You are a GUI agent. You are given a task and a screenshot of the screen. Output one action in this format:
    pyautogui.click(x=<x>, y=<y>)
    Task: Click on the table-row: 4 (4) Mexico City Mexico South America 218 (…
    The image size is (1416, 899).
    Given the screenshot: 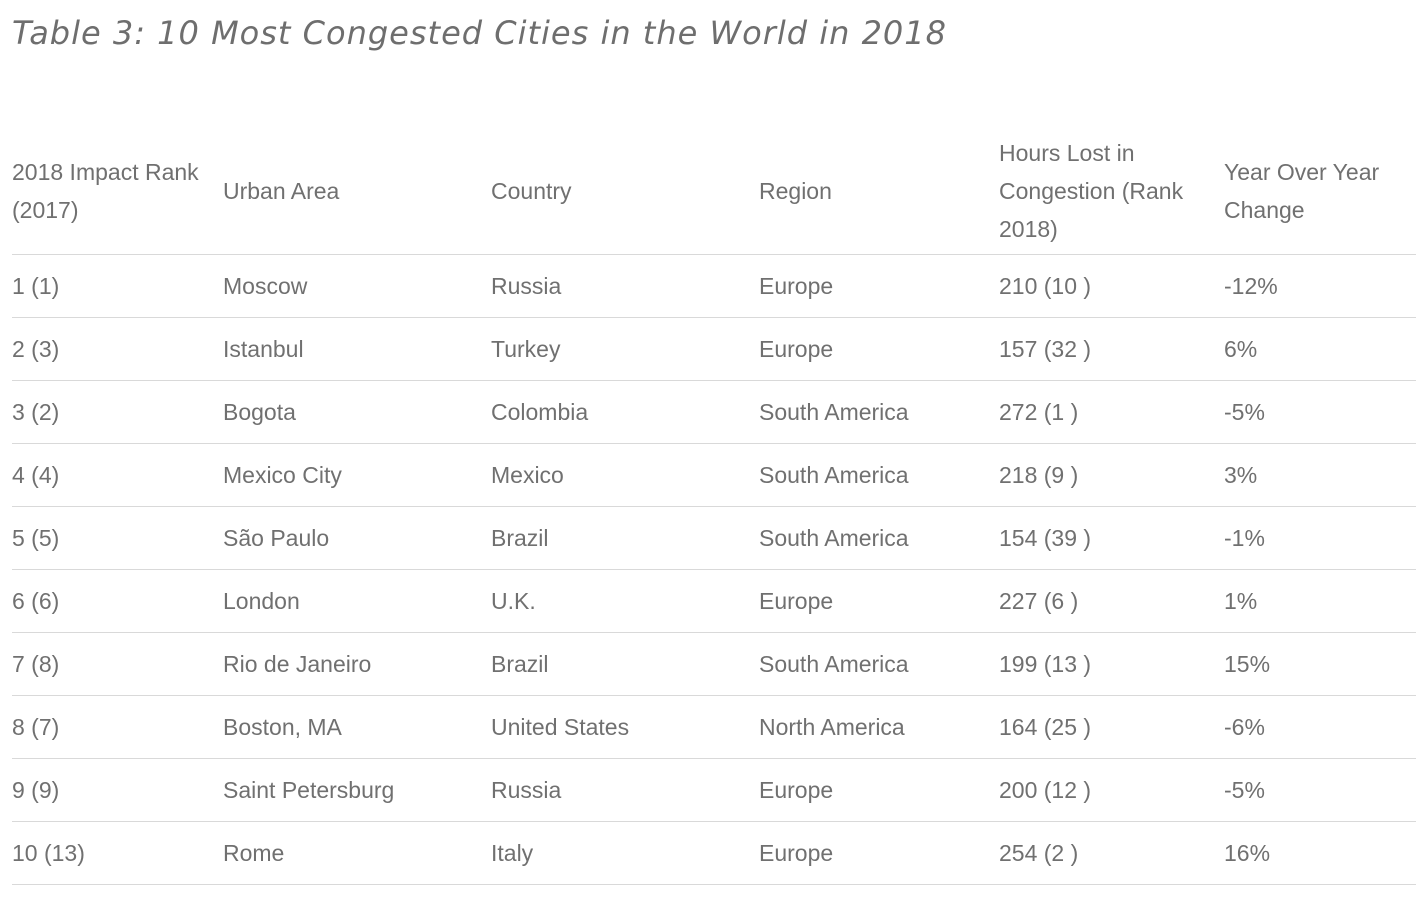 What is the action you would take?
    pyautogui.click(x=714, y=474)
    